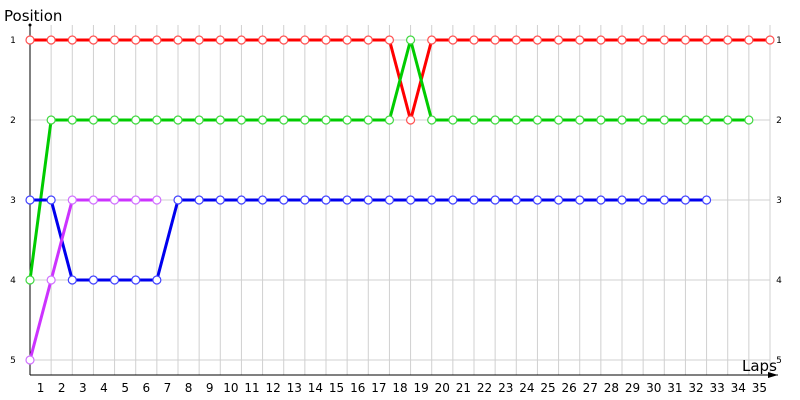  Describe the element at coordinates (125, 388) in the screenshot. I see `x-tick-label: 5` at that location.